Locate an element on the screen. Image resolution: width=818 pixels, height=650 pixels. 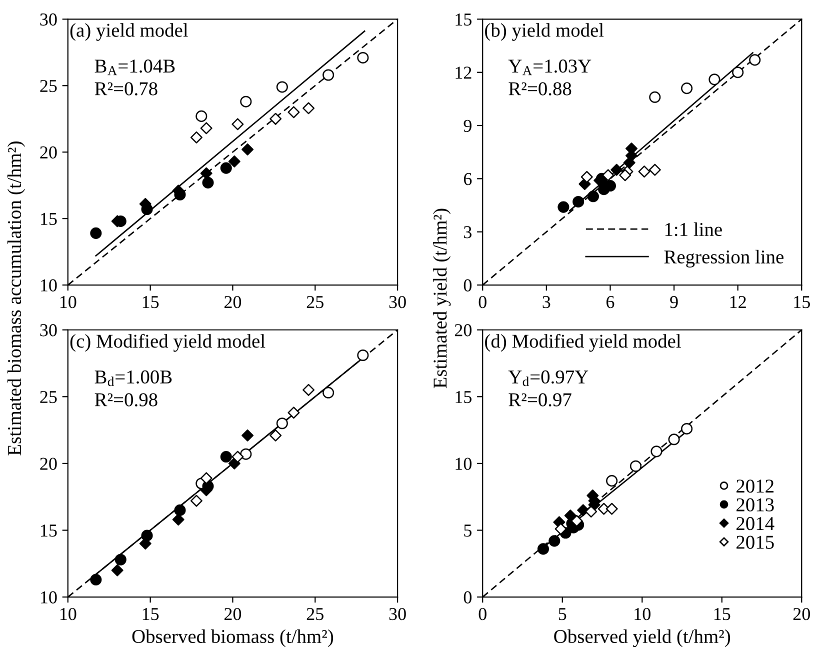
legend-label: 2014 is located at coordinates (755, 523).